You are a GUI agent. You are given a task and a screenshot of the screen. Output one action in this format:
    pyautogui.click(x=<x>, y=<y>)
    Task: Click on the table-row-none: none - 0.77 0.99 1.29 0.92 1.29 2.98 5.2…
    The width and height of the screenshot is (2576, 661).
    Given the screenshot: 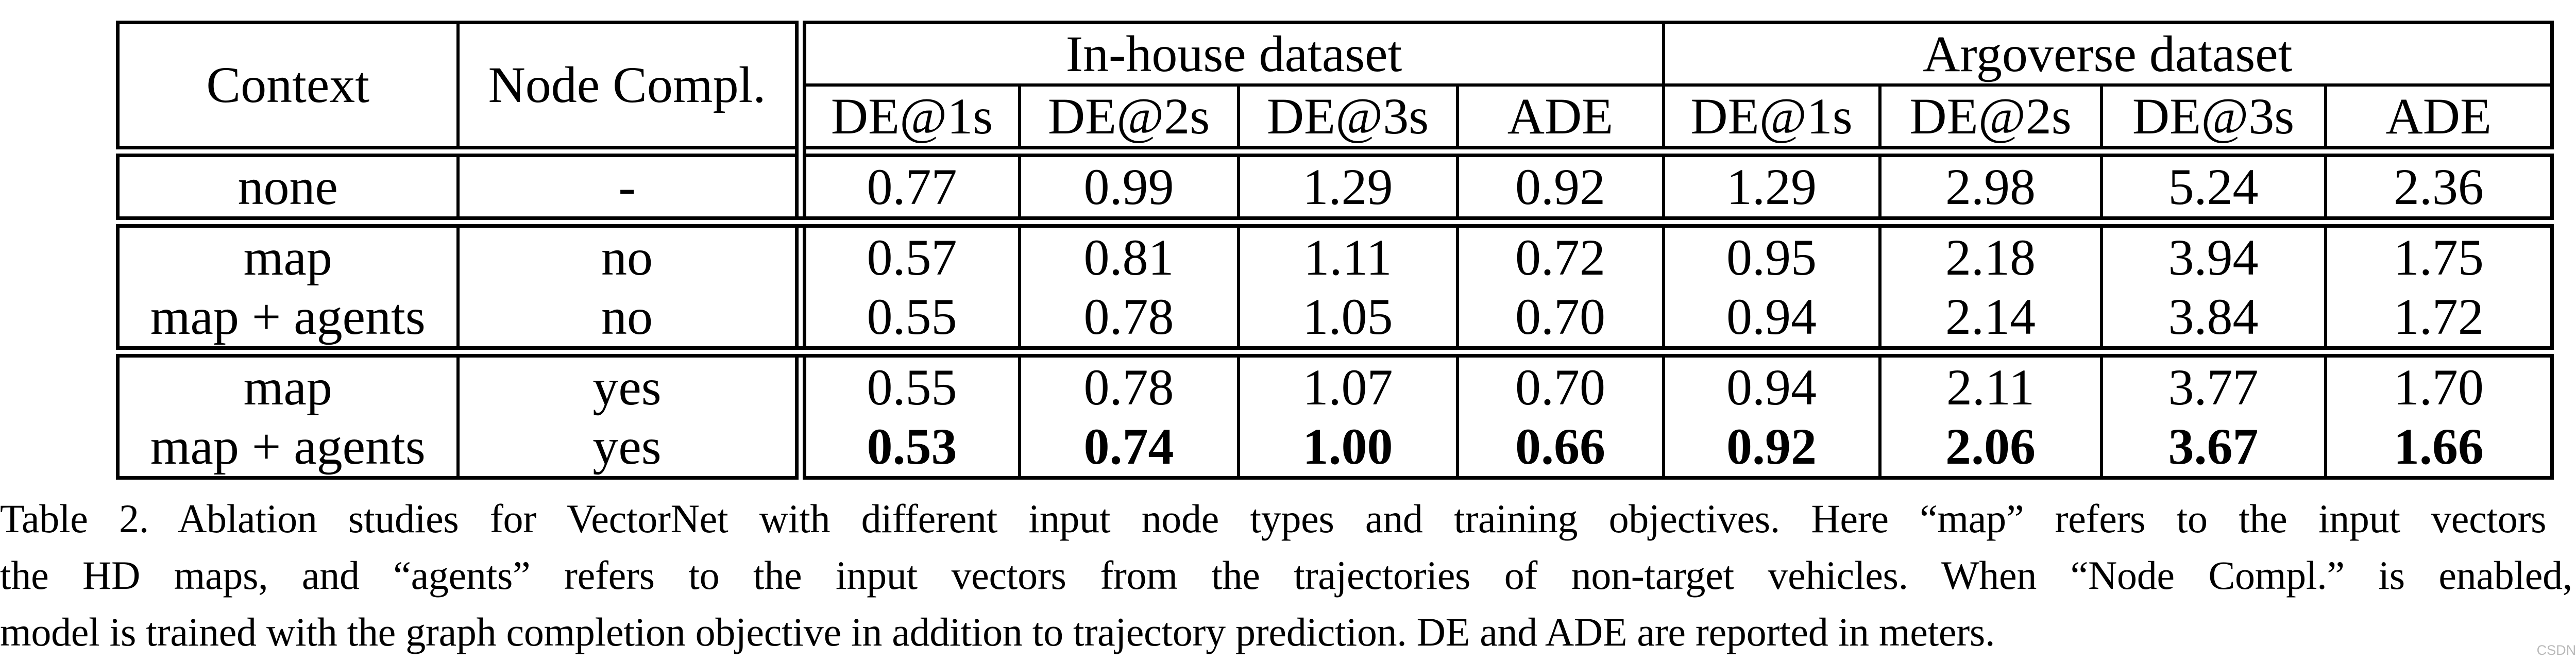 What is the action you would take?
    pyautogui.click(x=1335, y=187)
    